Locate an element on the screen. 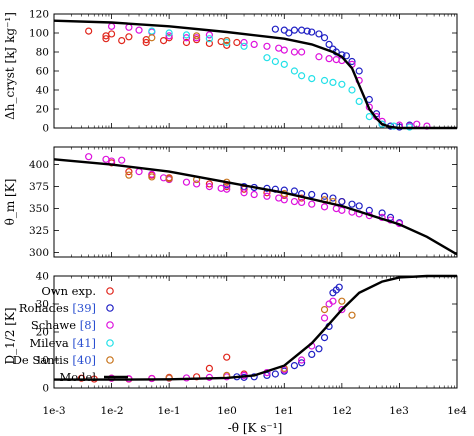  legend-label-name: Mileva is located at coordinates (50, 343).